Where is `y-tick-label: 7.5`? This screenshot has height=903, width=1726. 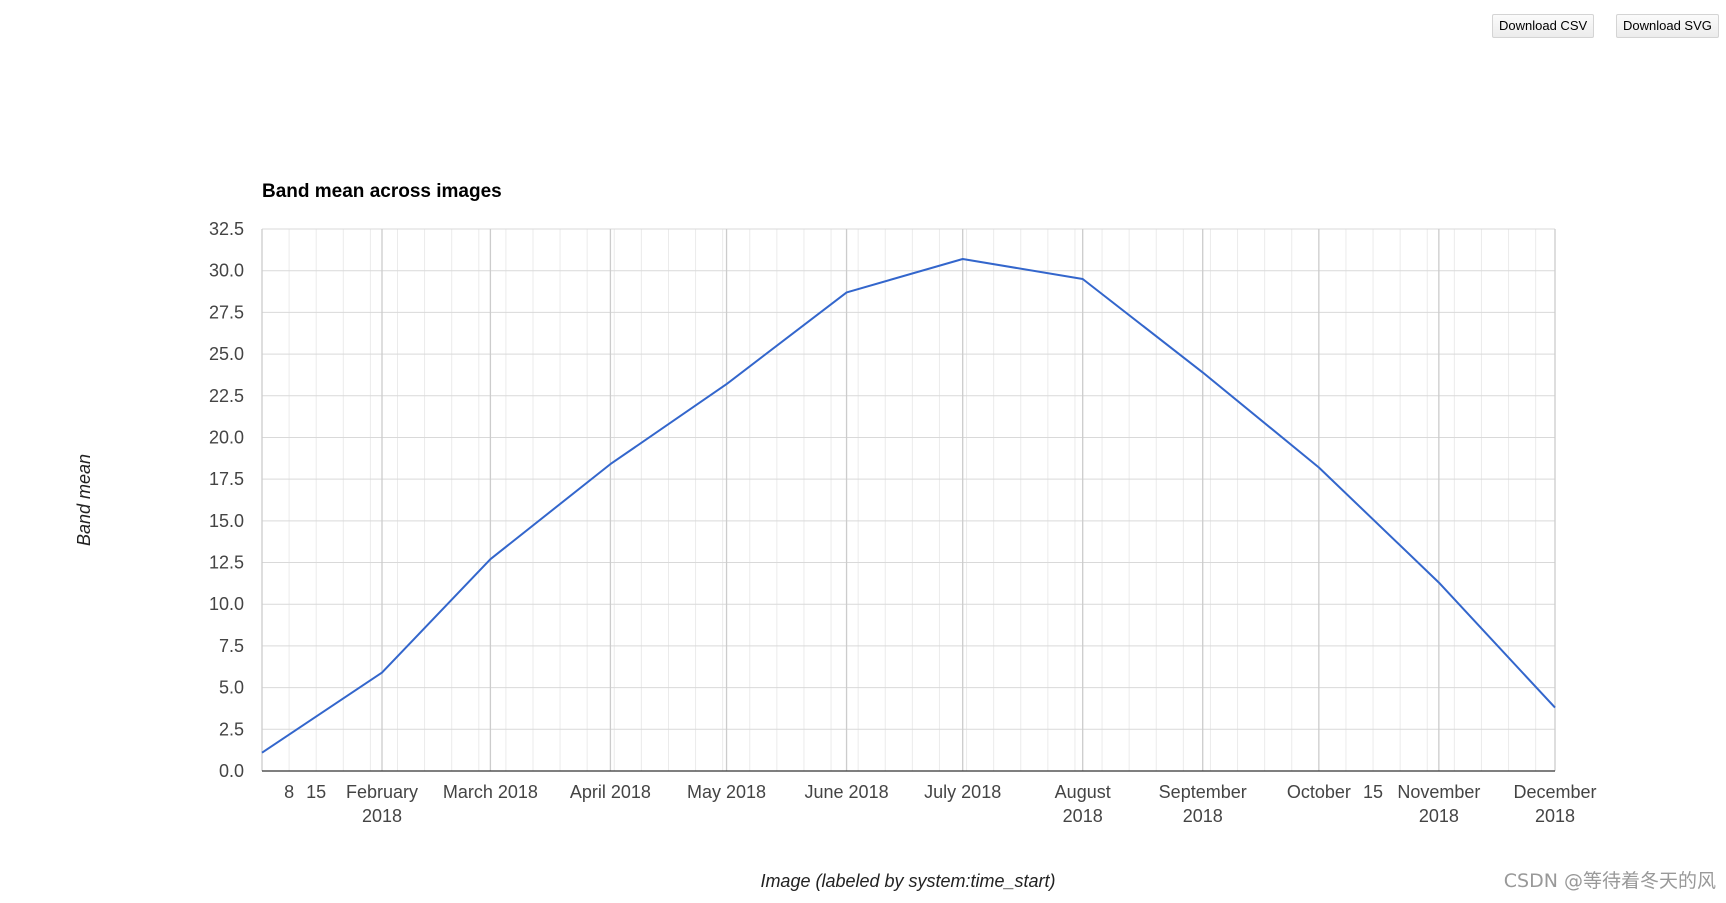
y-tick-label: 7.5 is located at coordinates (231, 646).